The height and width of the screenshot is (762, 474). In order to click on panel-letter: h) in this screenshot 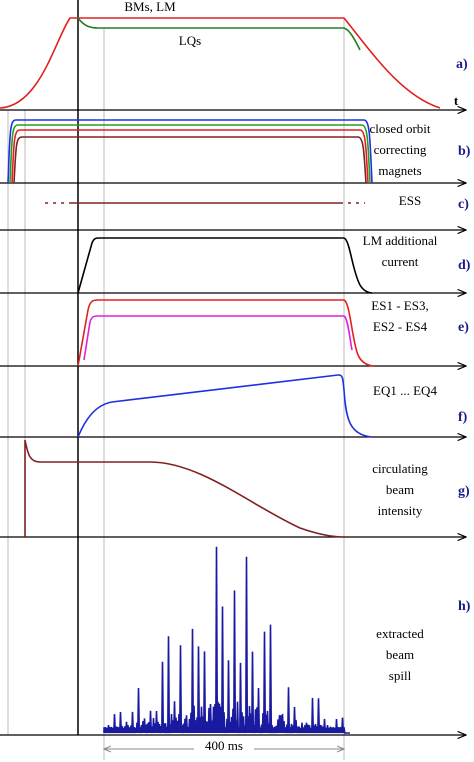, I will do `click(464, 606)`.